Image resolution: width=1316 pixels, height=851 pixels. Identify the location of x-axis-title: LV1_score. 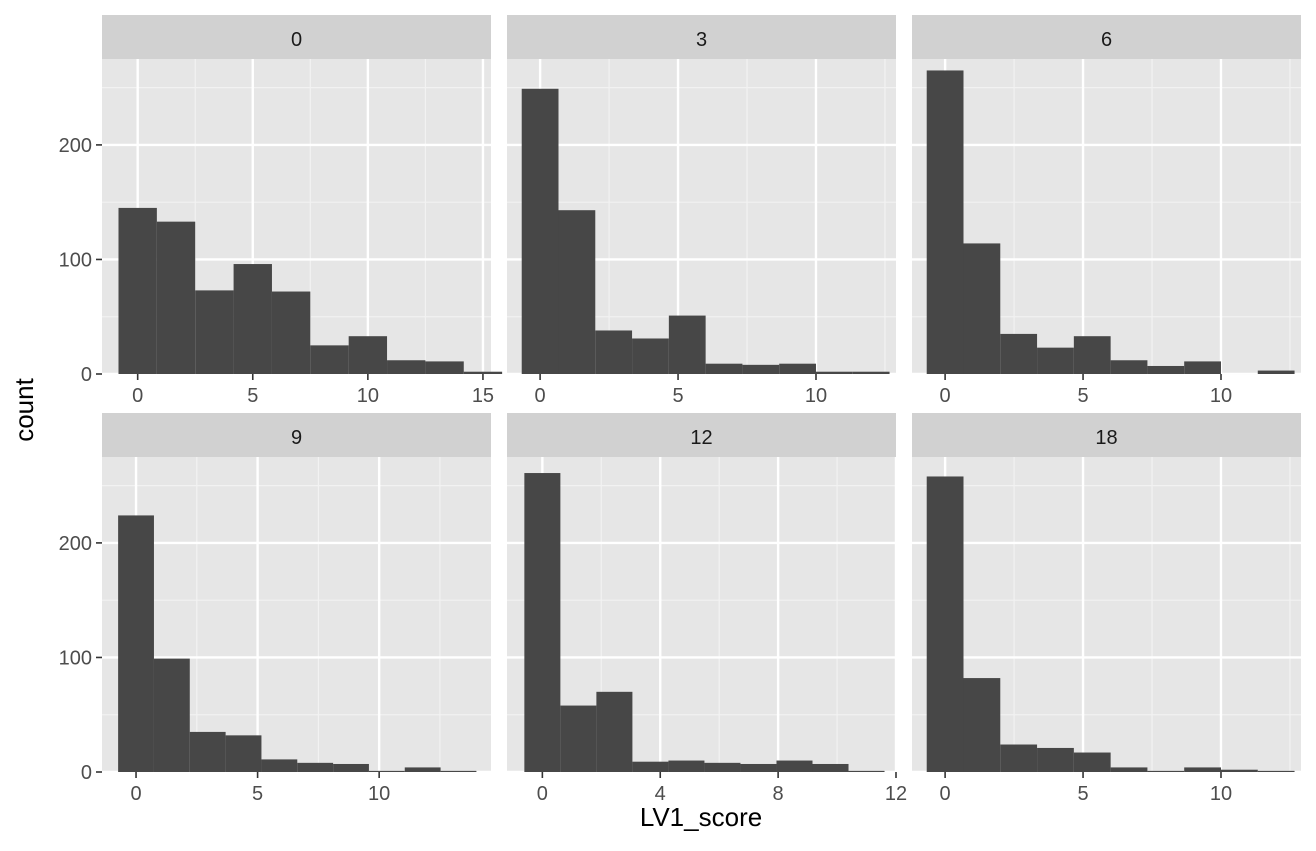
(701, 817).